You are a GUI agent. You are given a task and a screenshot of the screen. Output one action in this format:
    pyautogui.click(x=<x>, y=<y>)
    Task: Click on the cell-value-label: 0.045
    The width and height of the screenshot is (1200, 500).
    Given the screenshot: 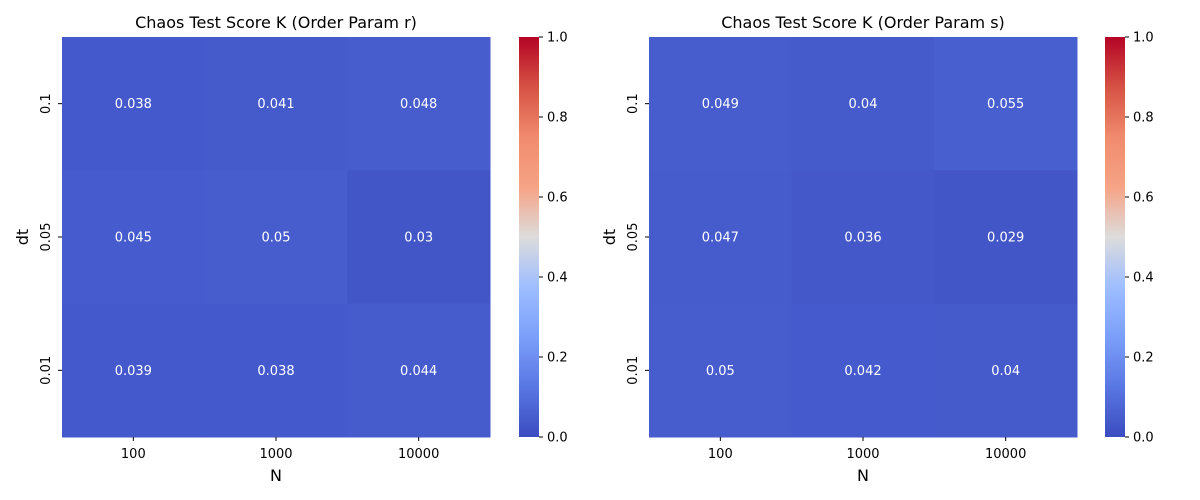 What is the action you would take?
    pyautogui.click(x=133, y=238)
    